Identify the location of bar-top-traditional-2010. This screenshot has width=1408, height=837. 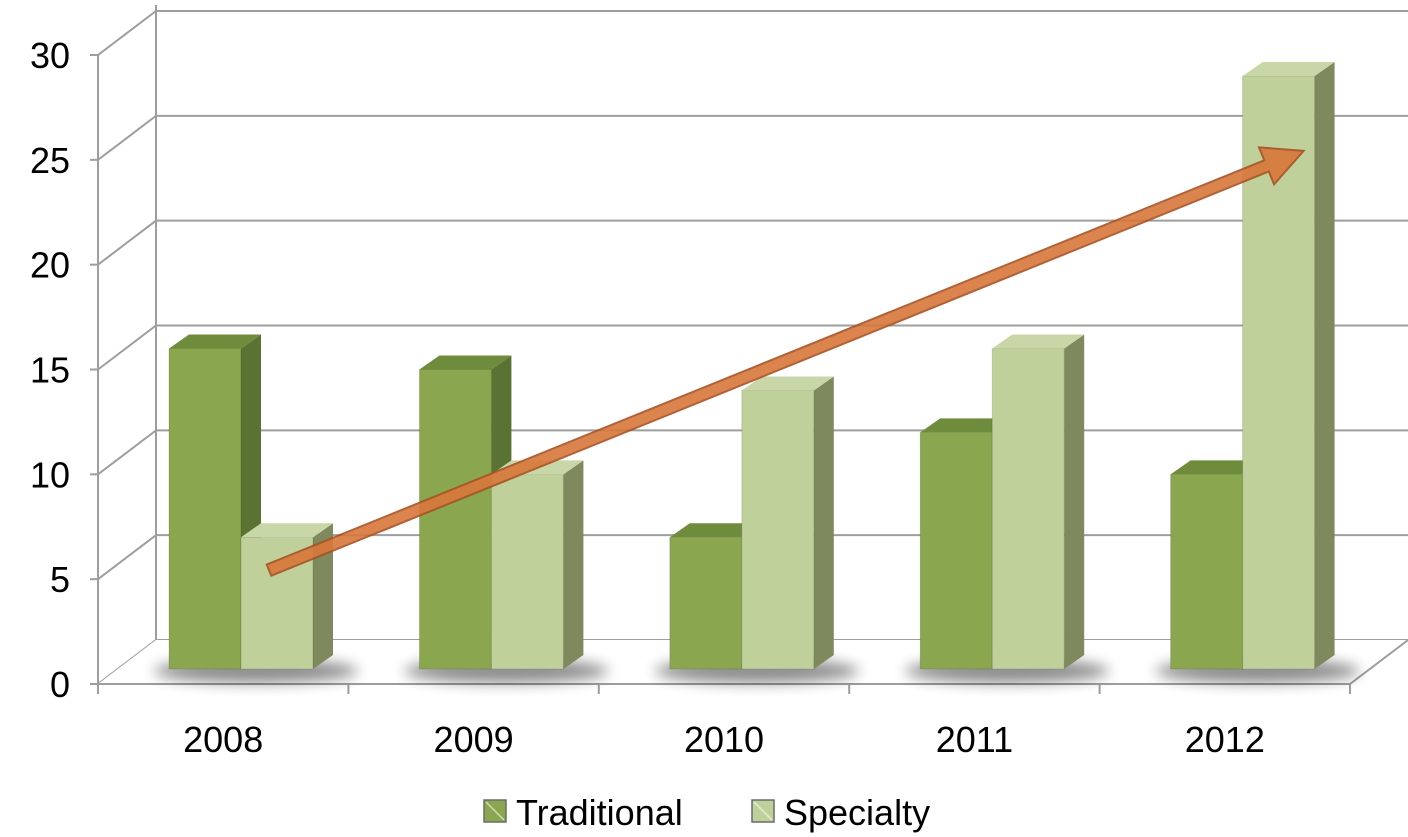
(715, 530).